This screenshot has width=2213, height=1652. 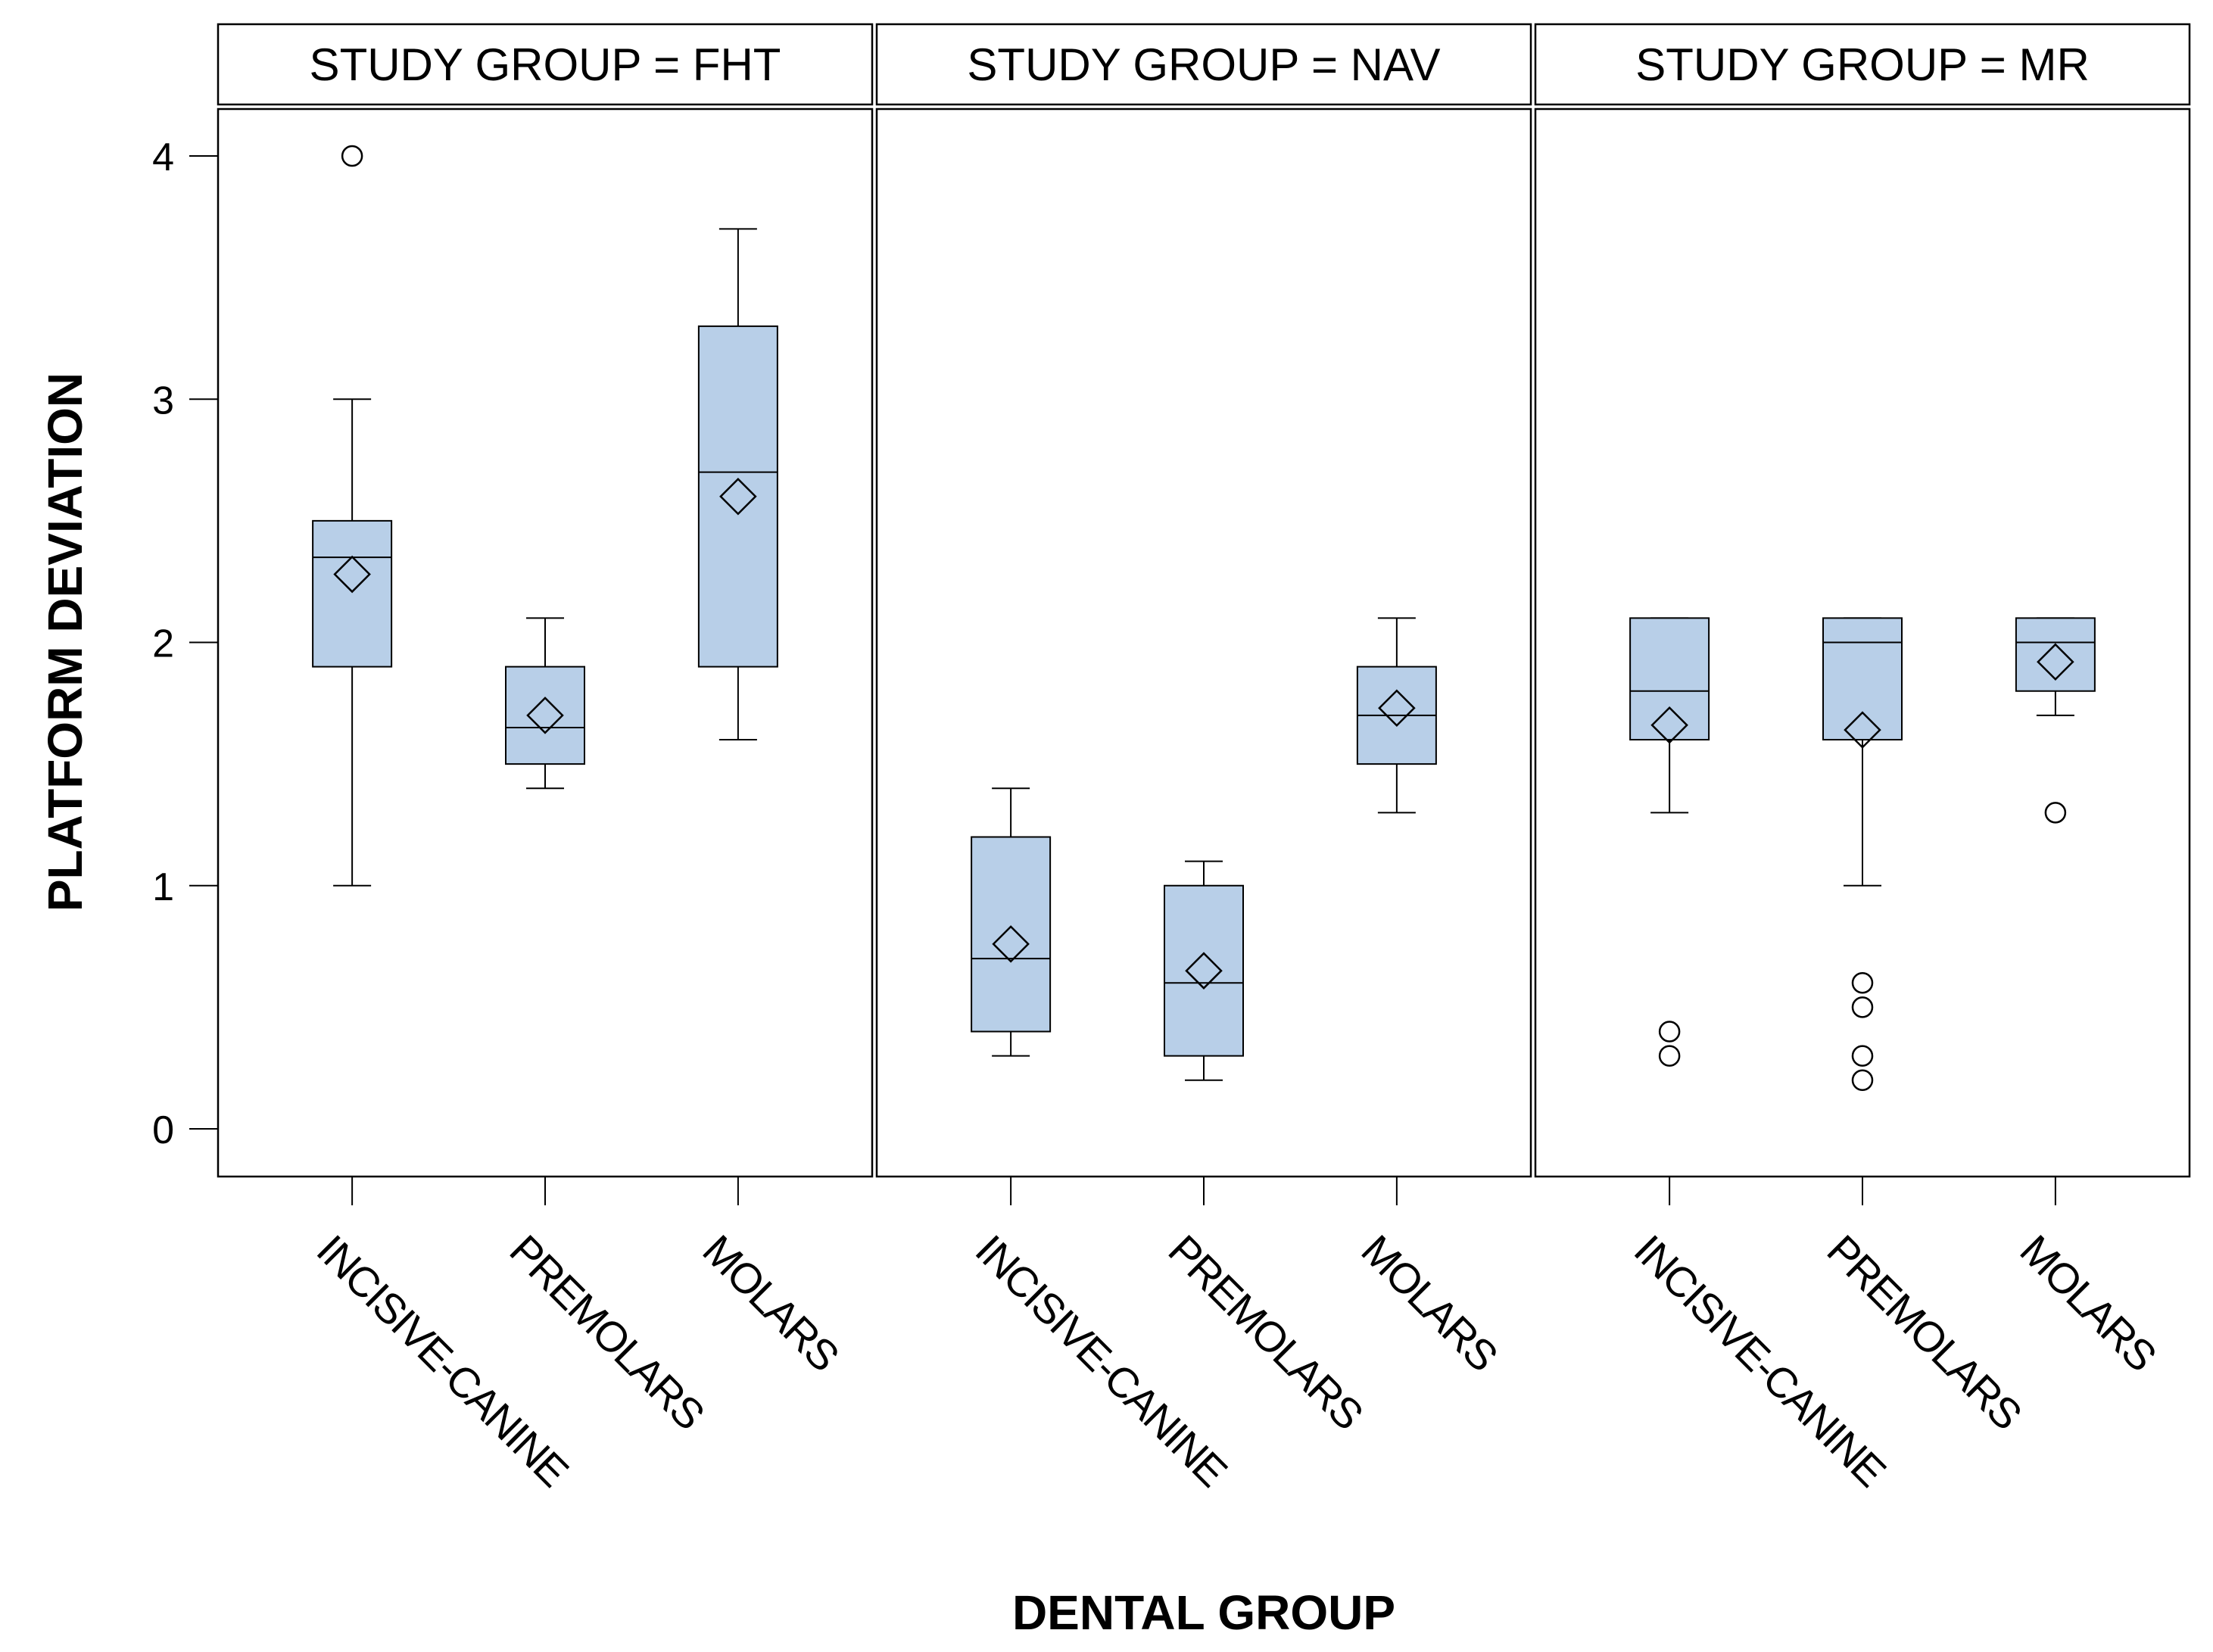 I want to click on y-axis-title: PLATFORM DEVIATION, so click(x=65, y=642).